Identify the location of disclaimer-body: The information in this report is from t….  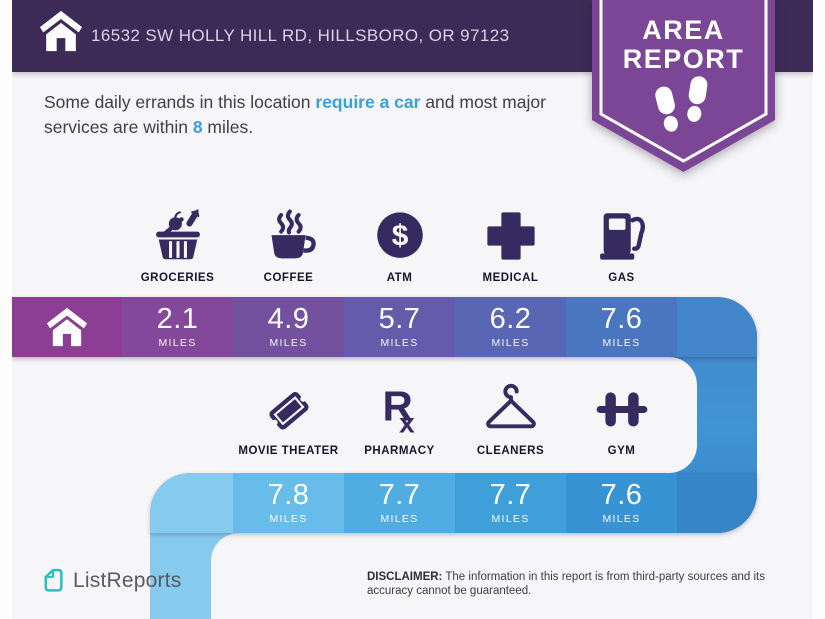
(566, 584).